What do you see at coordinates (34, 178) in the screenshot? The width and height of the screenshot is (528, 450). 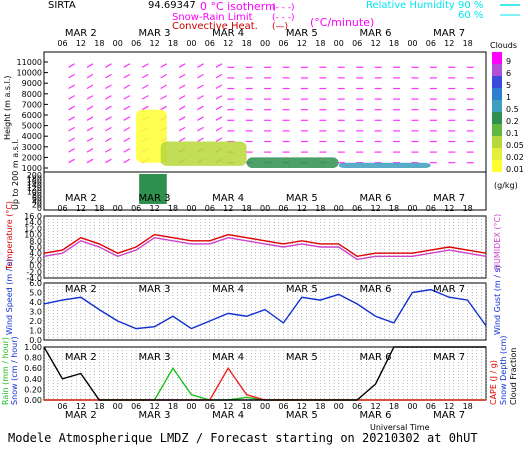 I see `y-tick-low: 180` at bounding box center [34, 178].